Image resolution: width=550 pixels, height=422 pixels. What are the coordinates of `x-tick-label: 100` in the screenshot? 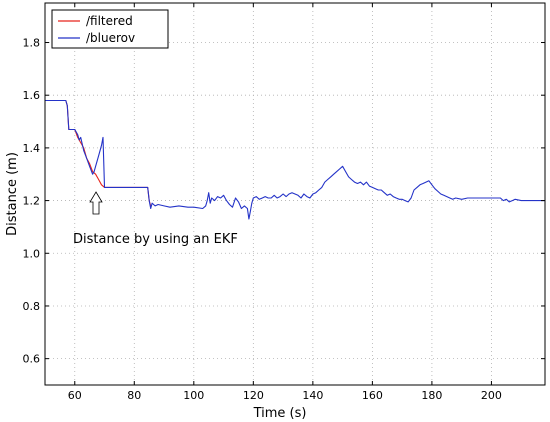 It's located at (193, 395).